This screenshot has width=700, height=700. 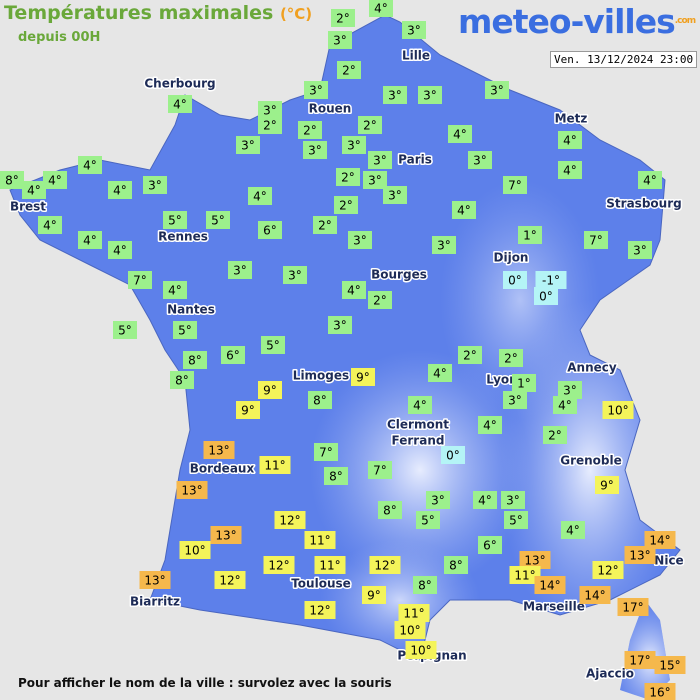 I want to click on city-name: Brest, so click(x=28, y=207).